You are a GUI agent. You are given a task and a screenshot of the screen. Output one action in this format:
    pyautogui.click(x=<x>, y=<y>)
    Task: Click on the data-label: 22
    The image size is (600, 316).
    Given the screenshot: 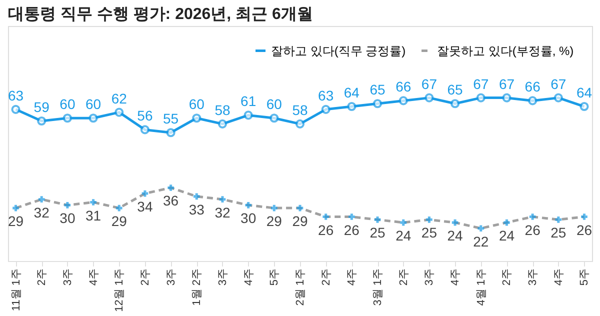 What is the action you would take?
    pyautogui.click(x=481, y=241)
    